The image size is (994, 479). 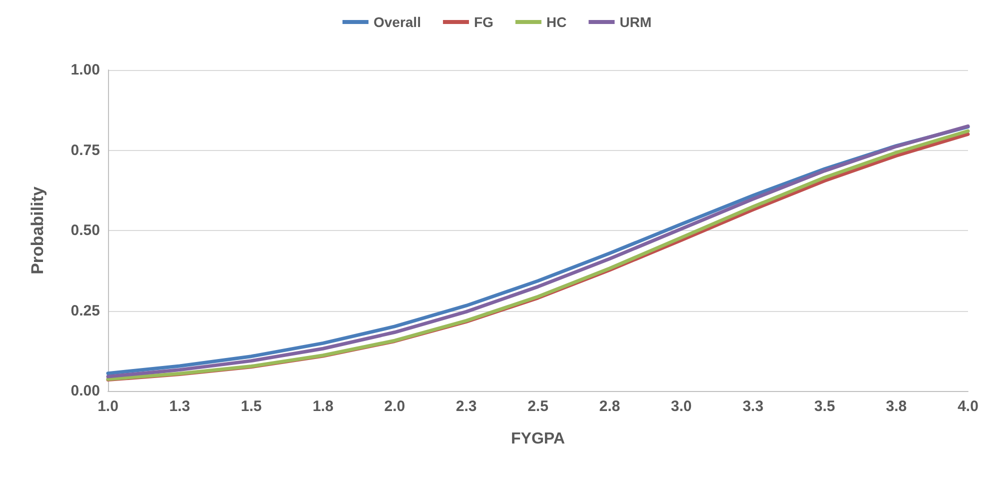 What do you see at coordinates (681, 406) in the screenshot?
I see `x-tick-label: 3.0` at bounding box center [681, 406].